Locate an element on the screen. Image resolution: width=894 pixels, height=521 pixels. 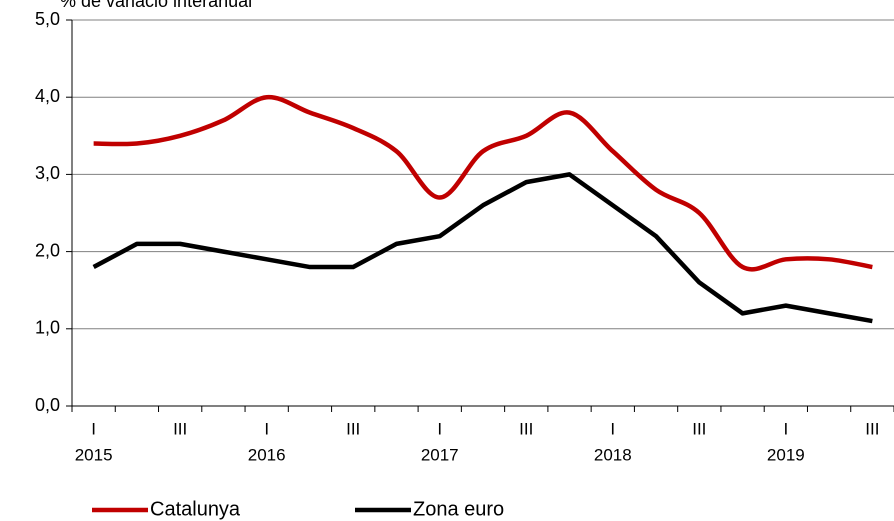
year-label: 2018 is located at coordinates (613, 454).